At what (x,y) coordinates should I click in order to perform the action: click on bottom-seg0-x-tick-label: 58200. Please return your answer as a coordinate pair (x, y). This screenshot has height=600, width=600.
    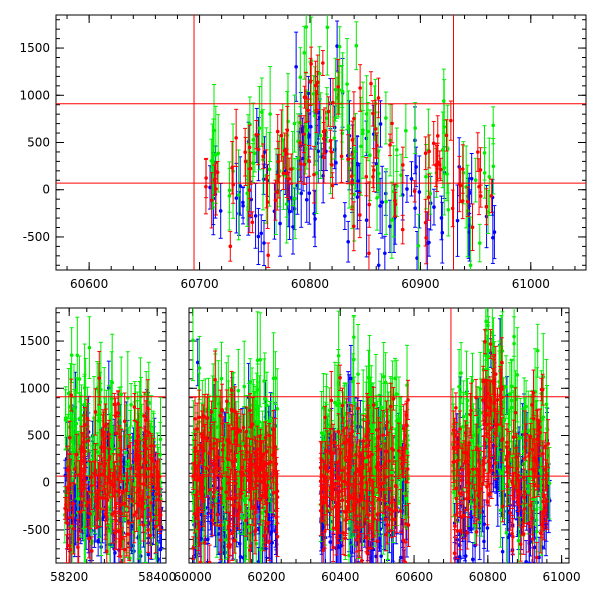
    Looking at the image, I should click on (69, 577).